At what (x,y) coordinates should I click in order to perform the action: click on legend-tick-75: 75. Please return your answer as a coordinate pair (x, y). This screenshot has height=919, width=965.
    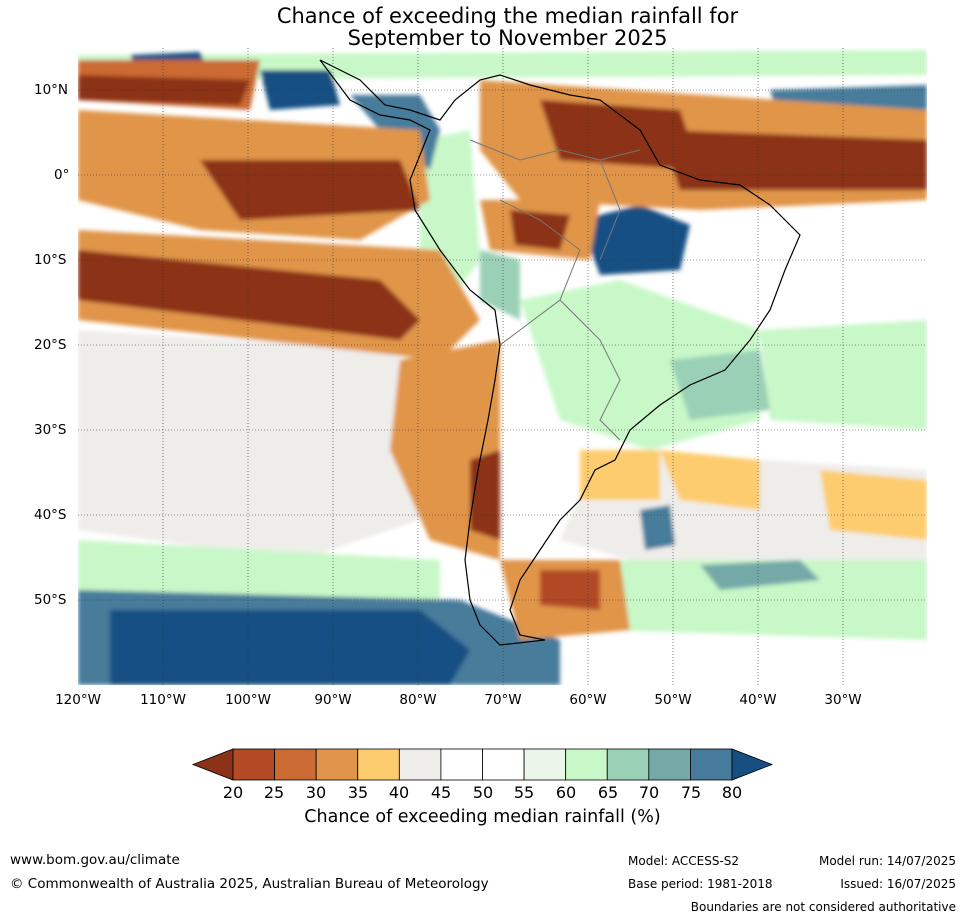
    Looking at the image, I should click on (691, 792).